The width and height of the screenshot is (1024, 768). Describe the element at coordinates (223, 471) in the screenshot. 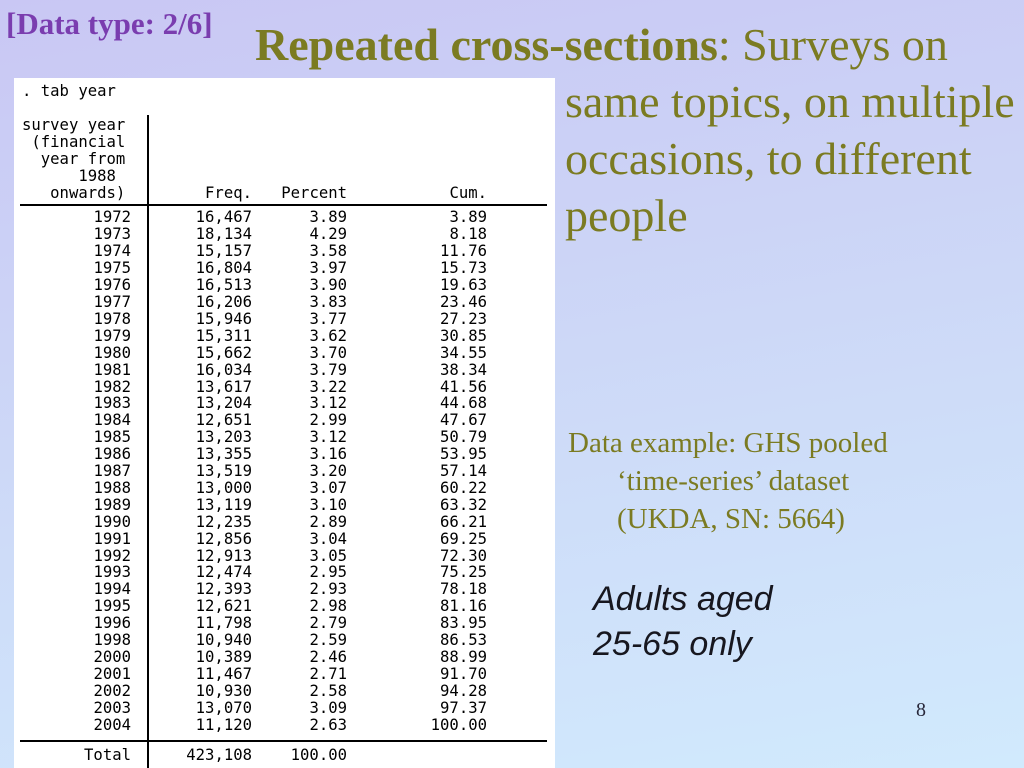

I see `table-cell: 13,519` at that location.